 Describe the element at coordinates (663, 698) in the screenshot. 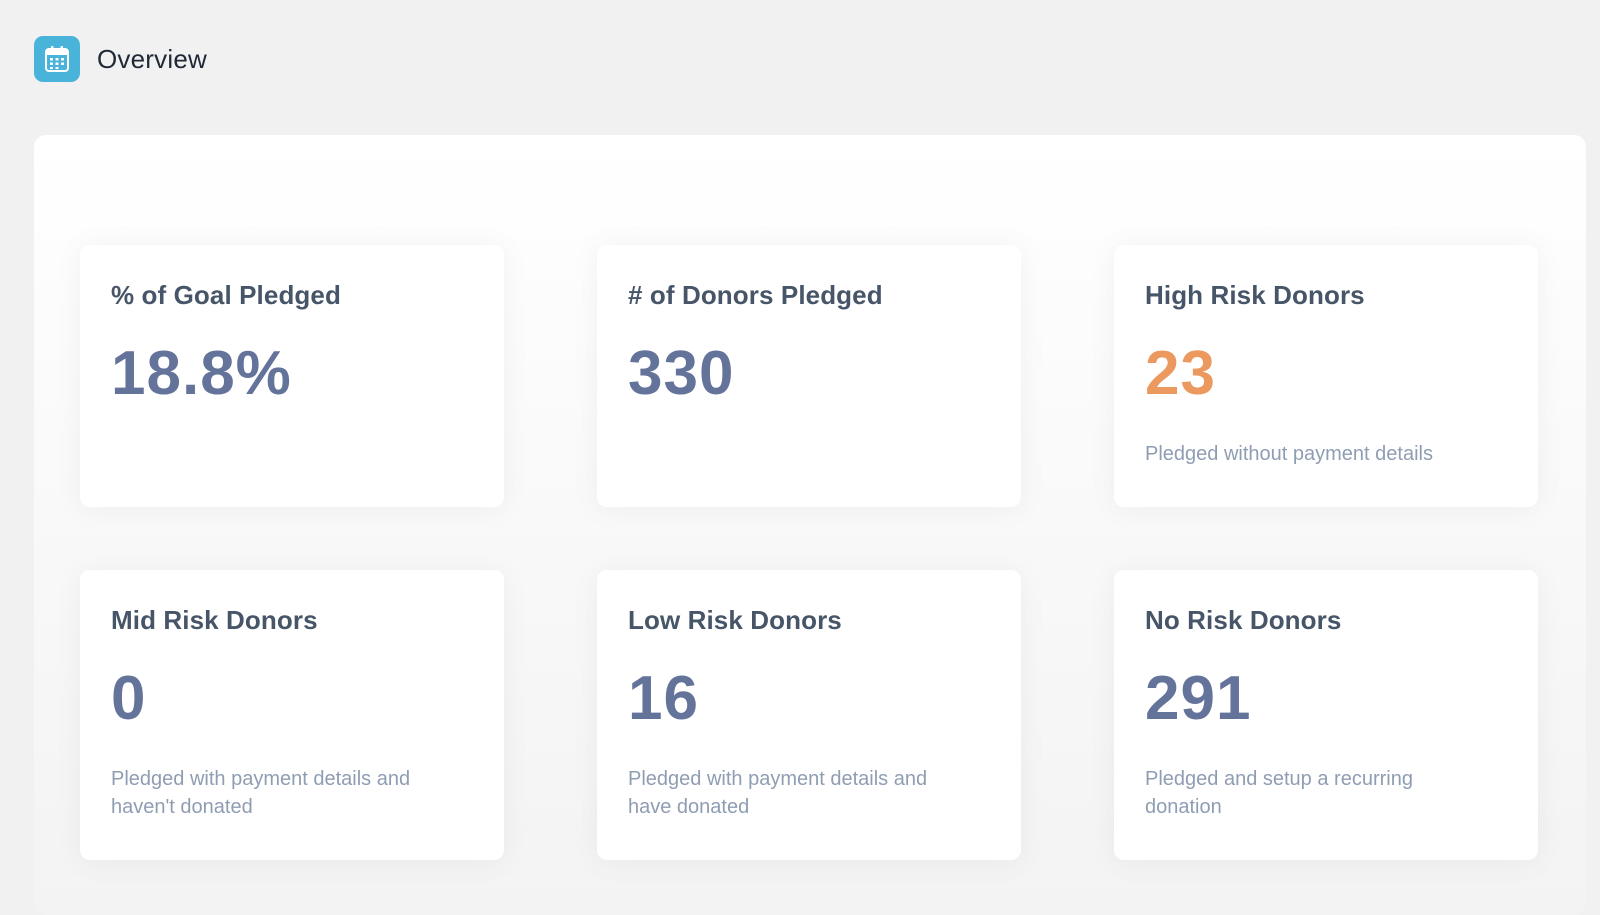

I see `card-value: 16` at that location.